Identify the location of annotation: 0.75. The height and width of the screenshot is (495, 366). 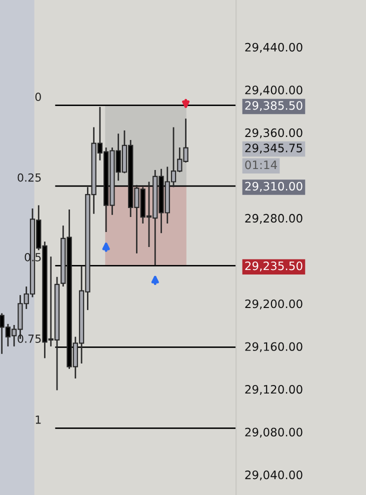
(29, 338).